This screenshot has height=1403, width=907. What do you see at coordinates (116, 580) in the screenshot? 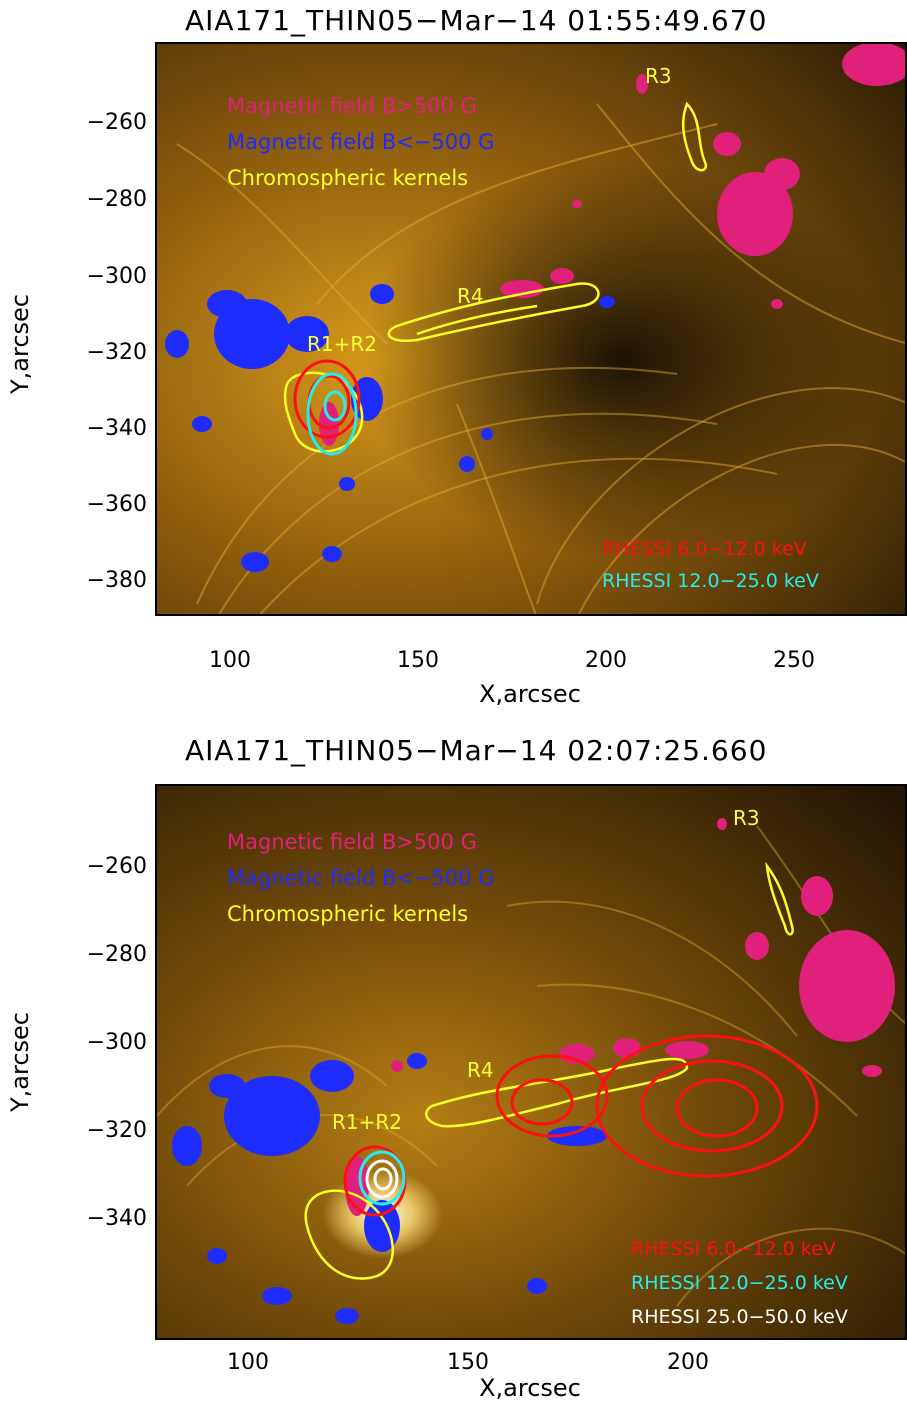
I see `y-tick-label: −380` at bounding box center [116, 580].